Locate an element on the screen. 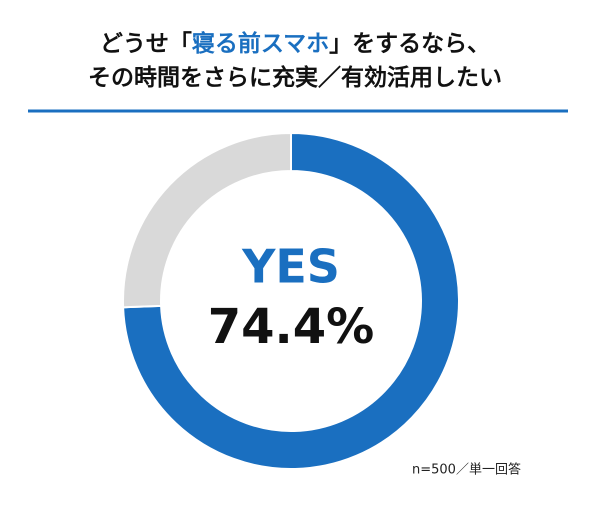 This screenshot has height=511, width=590. center-category: YES is located at coordinates (290, 267).